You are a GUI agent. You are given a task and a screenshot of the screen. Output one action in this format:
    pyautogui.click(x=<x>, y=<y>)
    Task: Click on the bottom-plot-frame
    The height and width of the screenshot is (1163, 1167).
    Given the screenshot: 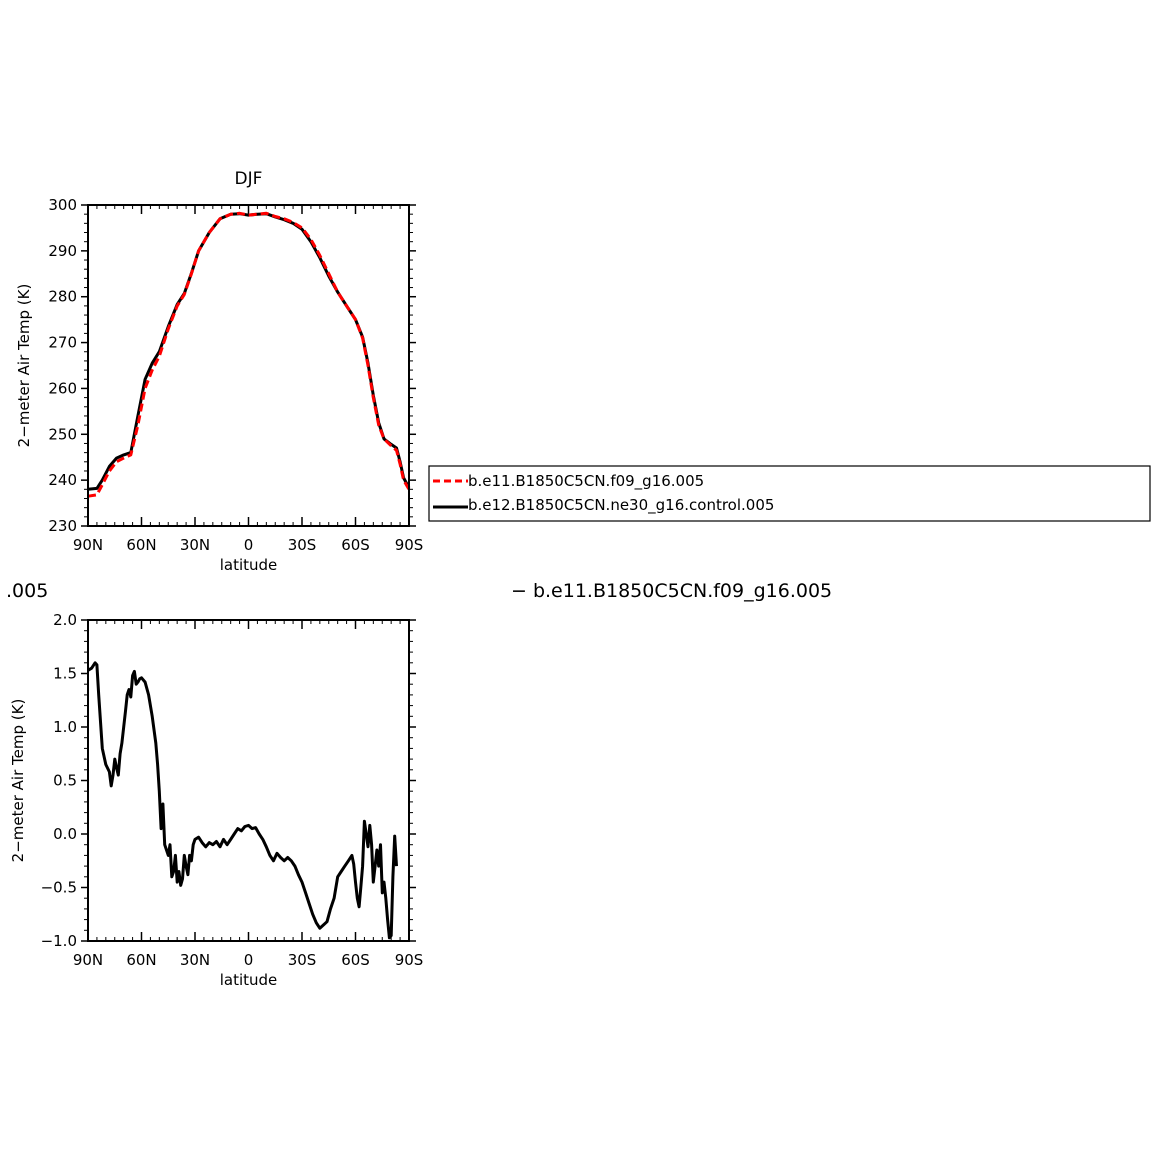 What is the action you would take?
    pyautogui.click(x=248, y=780)
    